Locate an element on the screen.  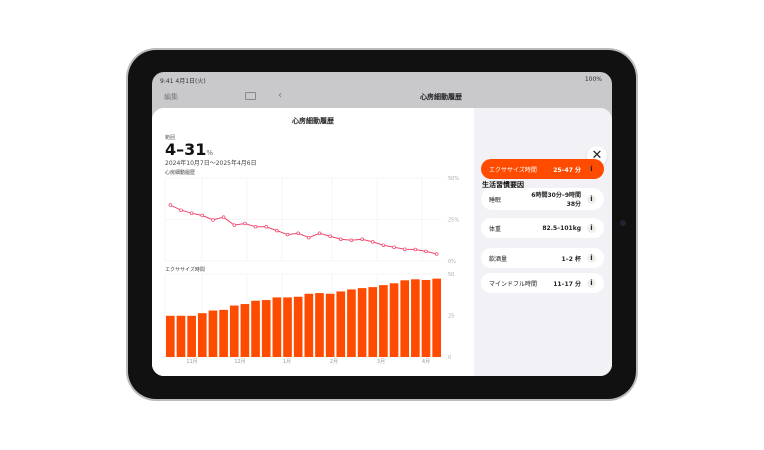
nav-bar: 編集 ‹ 心房細動履歴 is located at coordinates (382, 97).